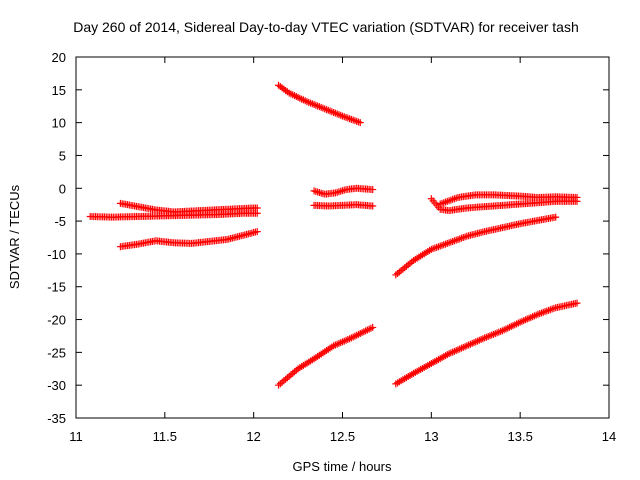  Describe the element at coordinates (56, 385) in the screenshot. I see `y-tick-label: -30` at that location.